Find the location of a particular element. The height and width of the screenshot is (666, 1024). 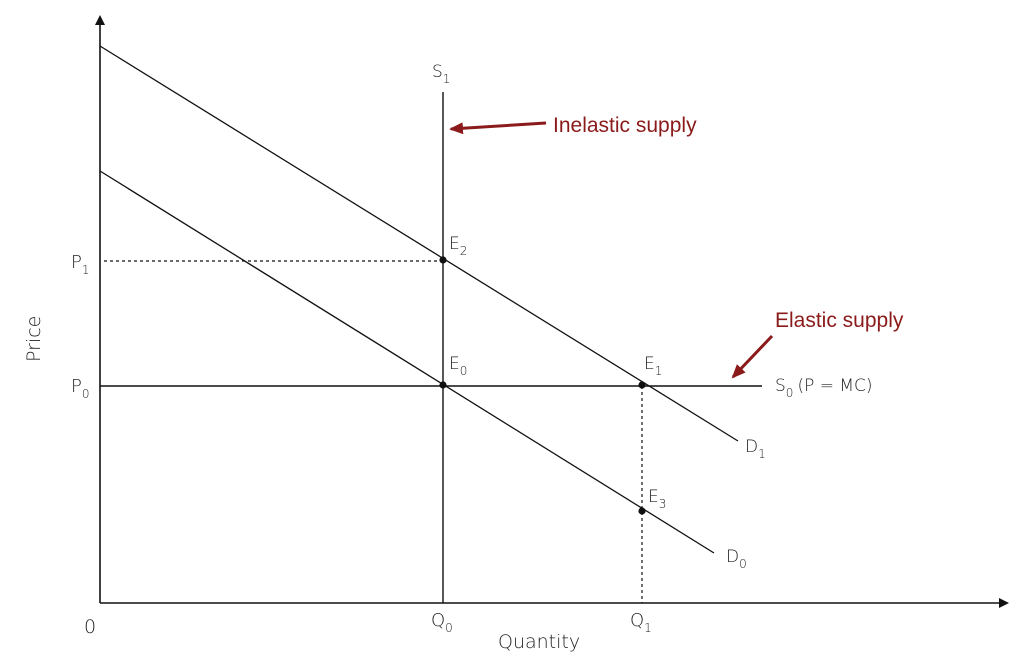

origin-label: 0 is located at coordinates (90, 627).